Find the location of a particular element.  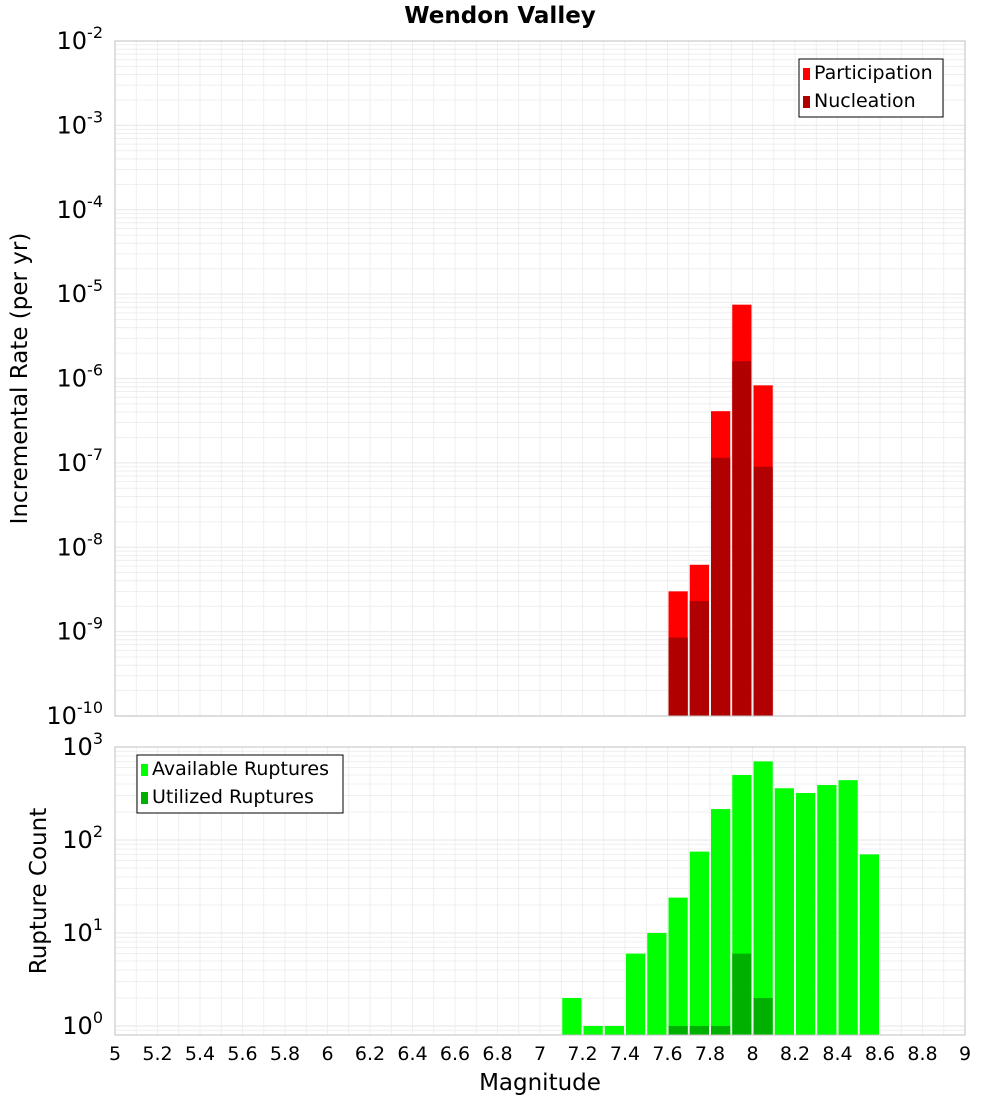

x-tick-label: 7.4 is located at coordinates (625, 1054).